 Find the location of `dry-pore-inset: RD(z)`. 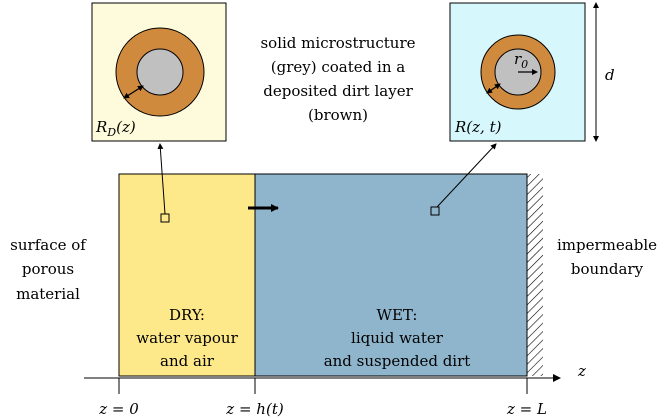

dry-pore-inset: RD(z) is located at coordinates (159, 72).